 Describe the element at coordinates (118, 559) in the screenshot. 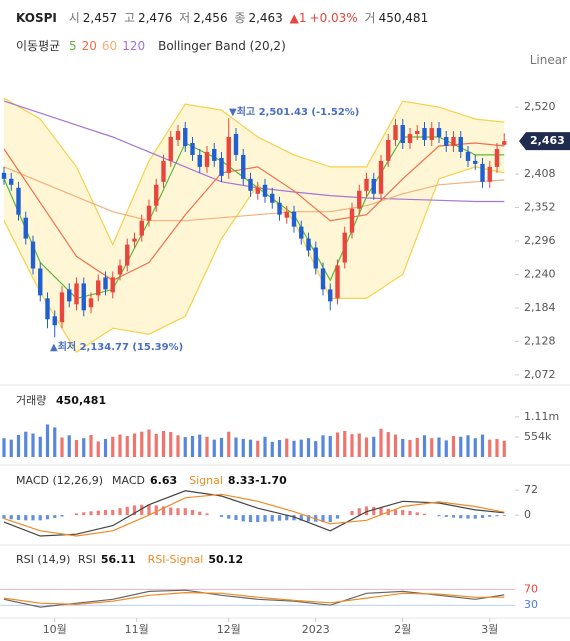

I see `legend-value: 56.11` at that location.